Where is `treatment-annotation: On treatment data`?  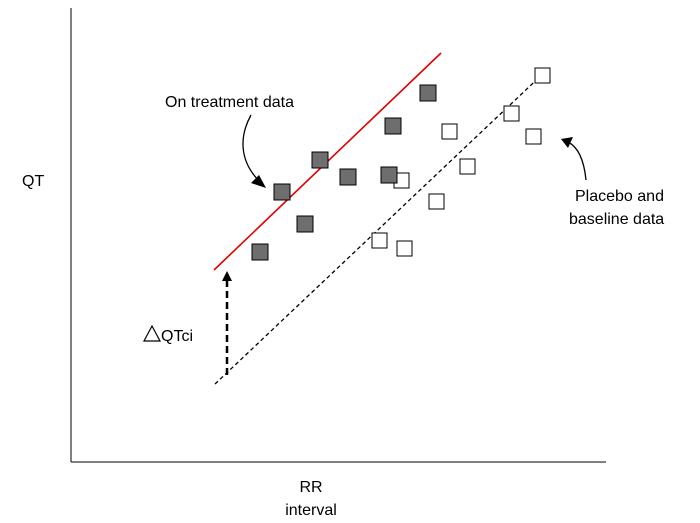
treatment-annotation: On treatment data is located at coordinates (229, 102).